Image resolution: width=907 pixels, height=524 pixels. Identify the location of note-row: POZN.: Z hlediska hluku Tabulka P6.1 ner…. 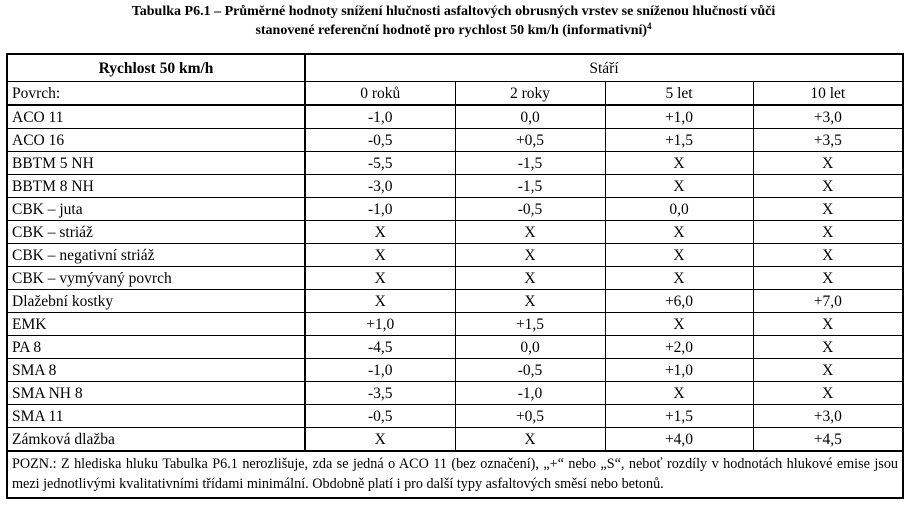
(455, 474).